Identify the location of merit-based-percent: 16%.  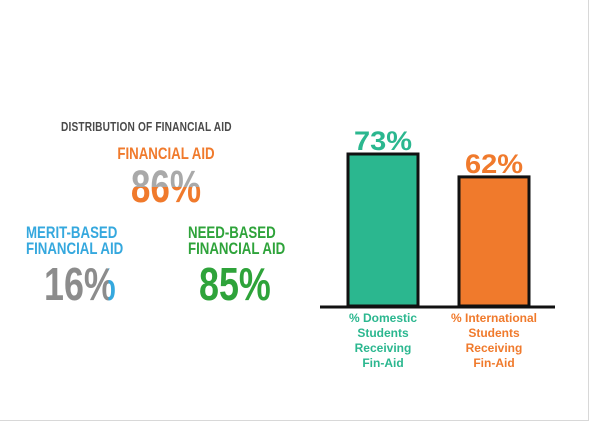
(102, 284).